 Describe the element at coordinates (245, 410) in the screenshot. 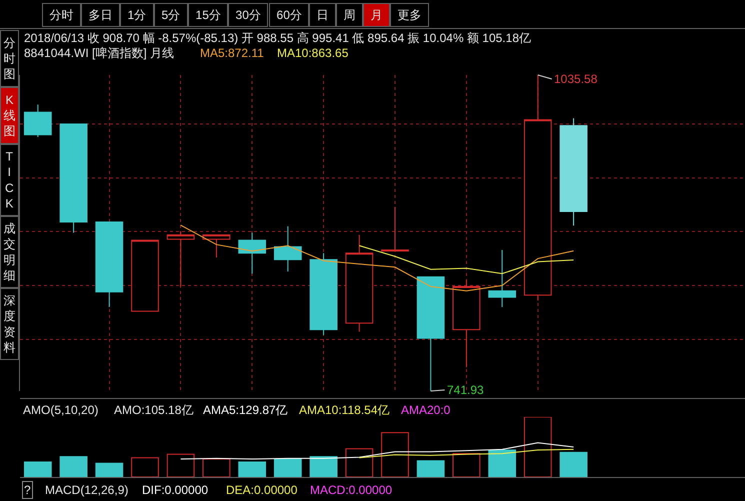

I see `text: AMA5:129.87亿` at that location.